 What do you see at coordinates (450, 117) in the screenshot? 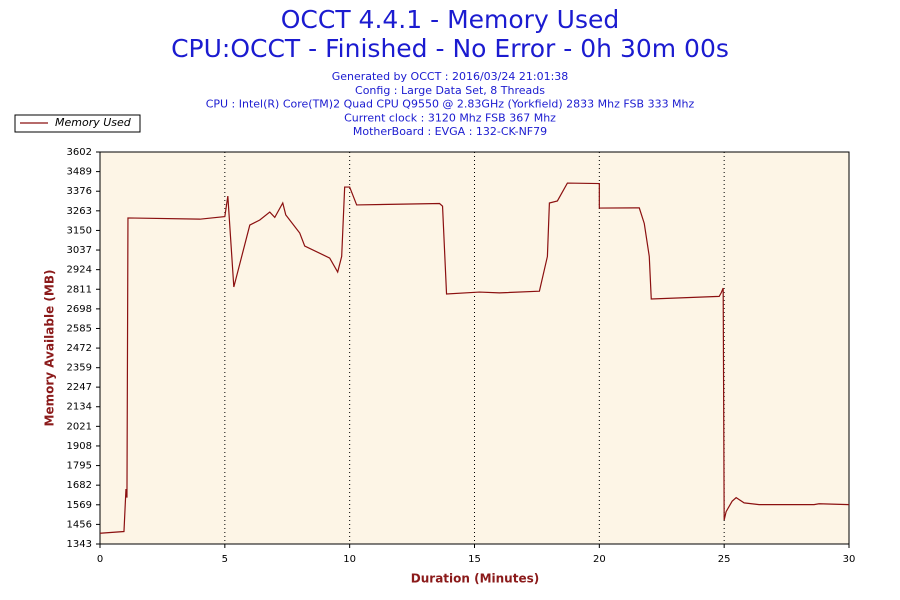
I see `info-line: Current clock : 3120 Mhz FSB 367 Mhz` at bounding box center [450, 117].